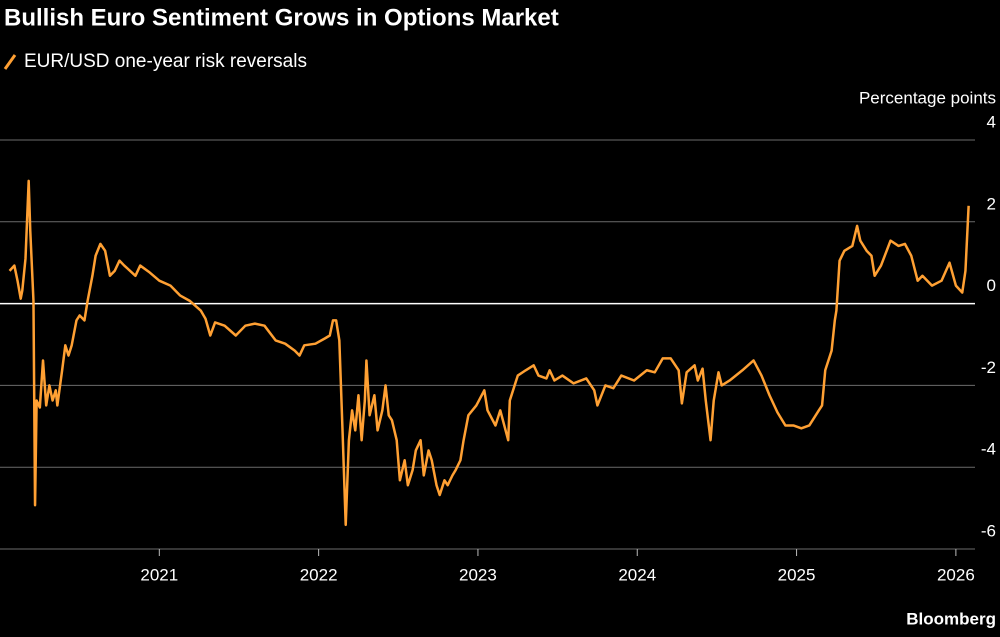 This screenshot has width=1000, height=637. I want to click on y-tick-label: -6, so click(988, 530).